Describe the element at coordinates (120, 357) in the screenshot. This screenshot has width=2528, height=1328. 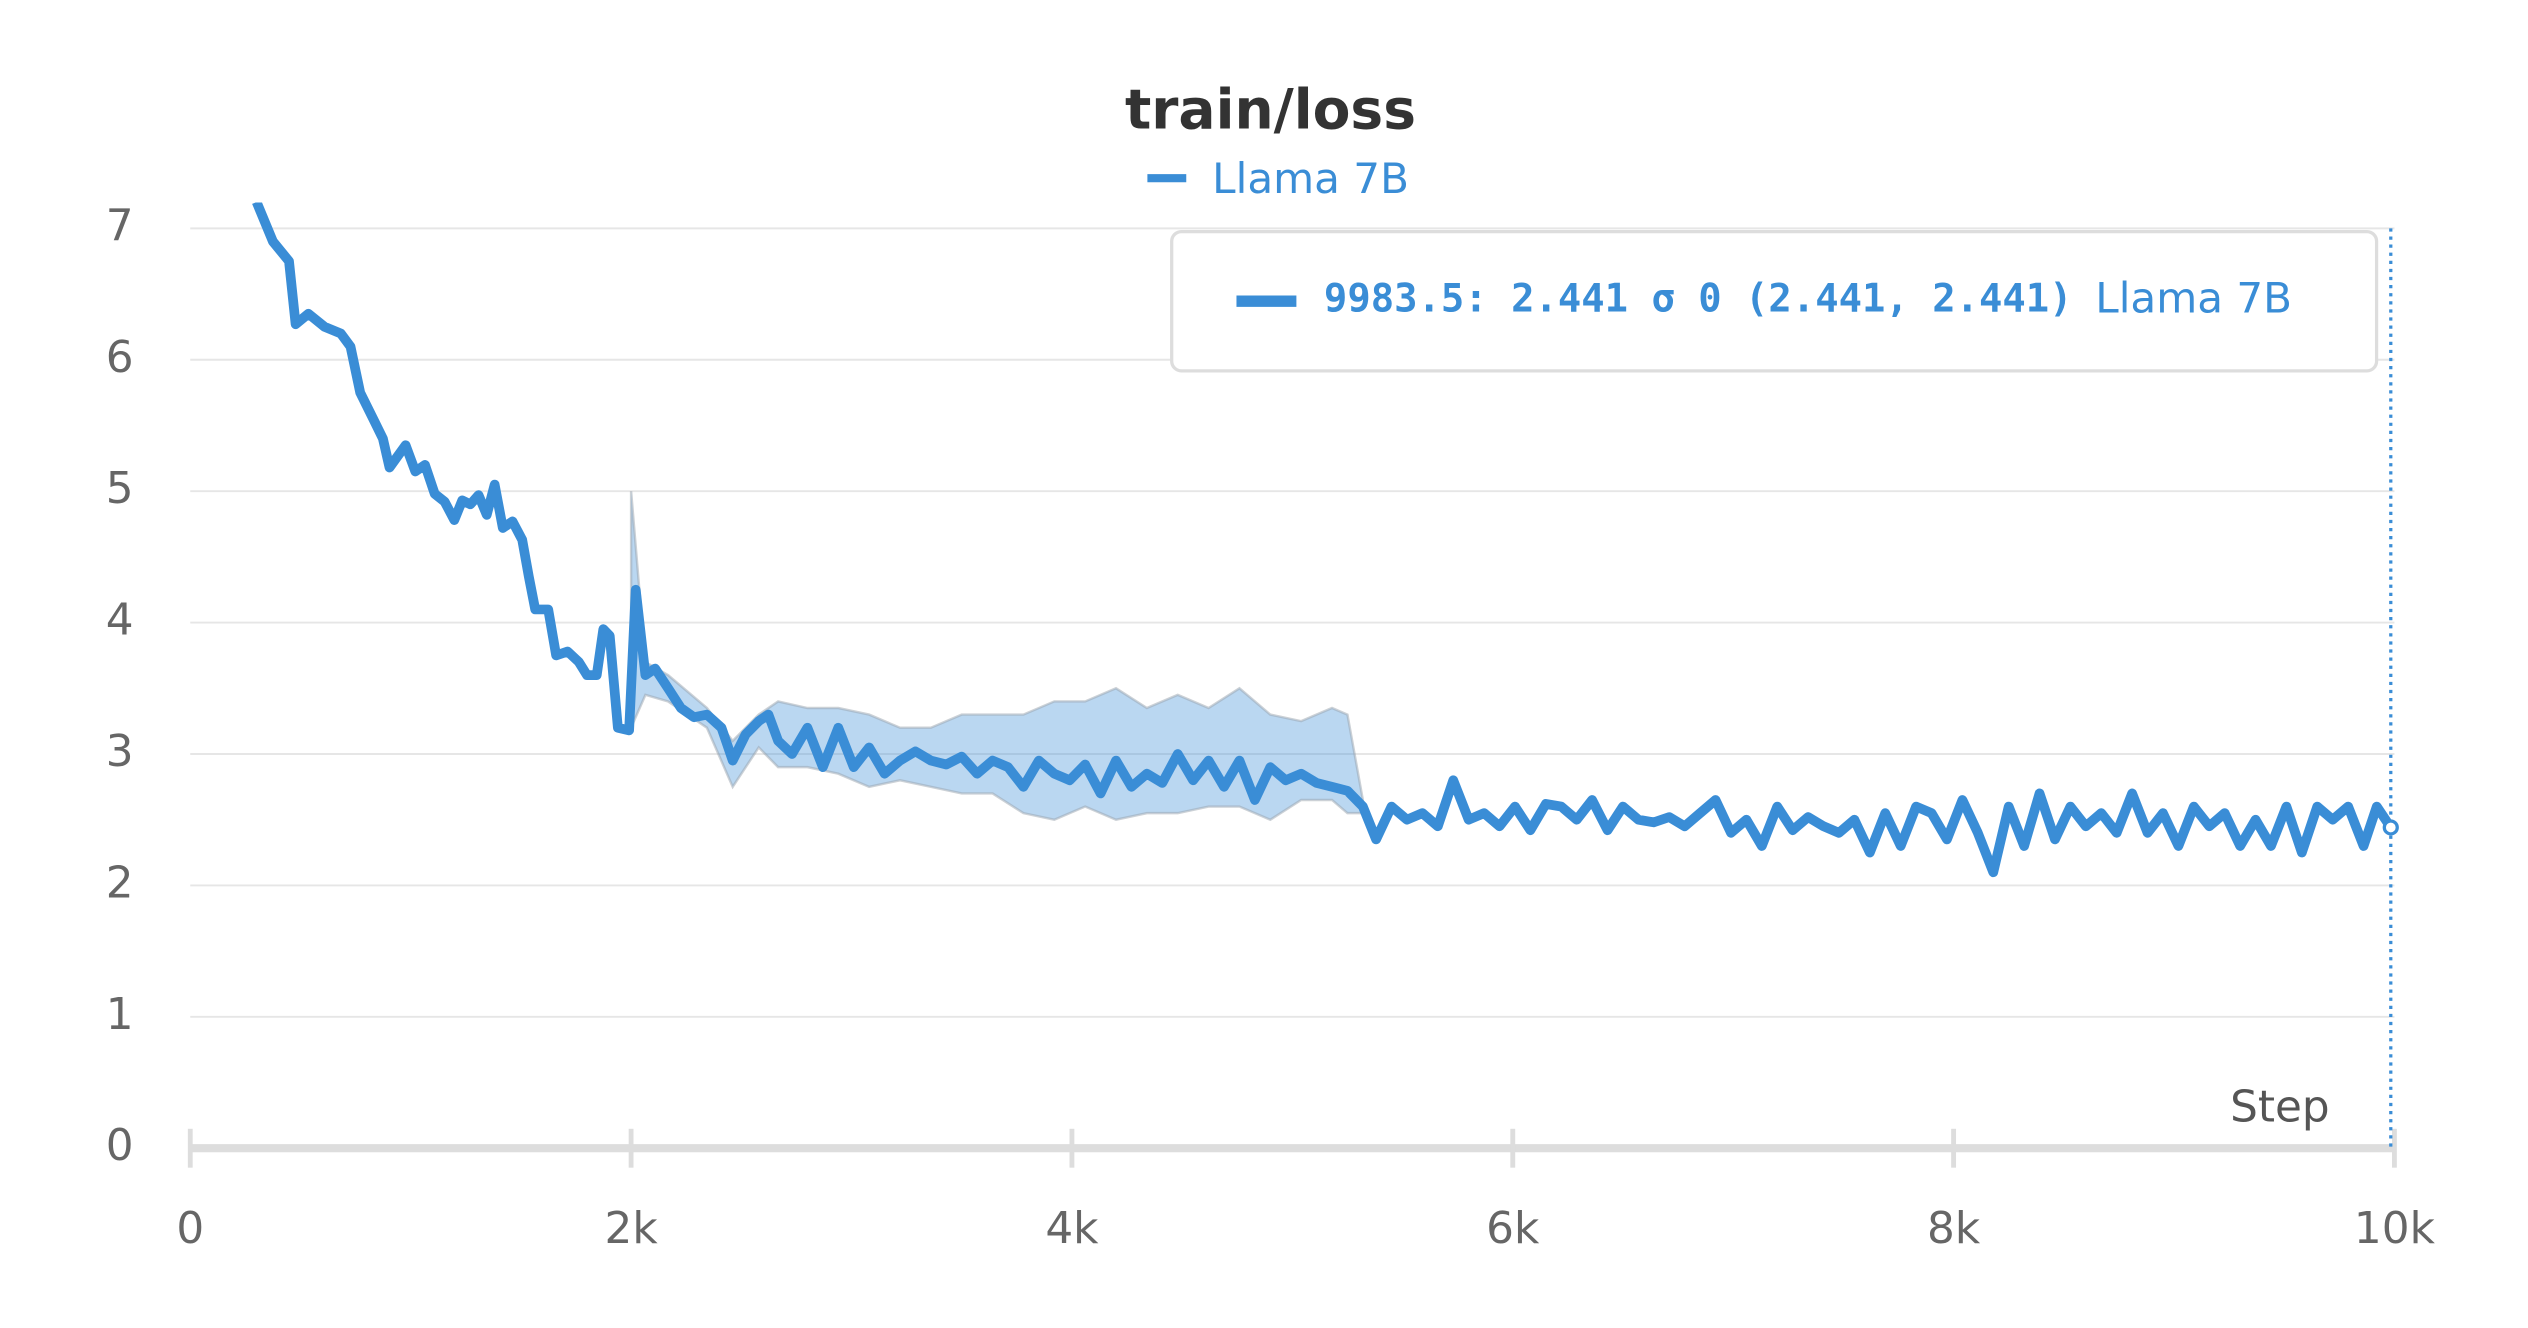
I see `y-tick-label: 6` at that location.